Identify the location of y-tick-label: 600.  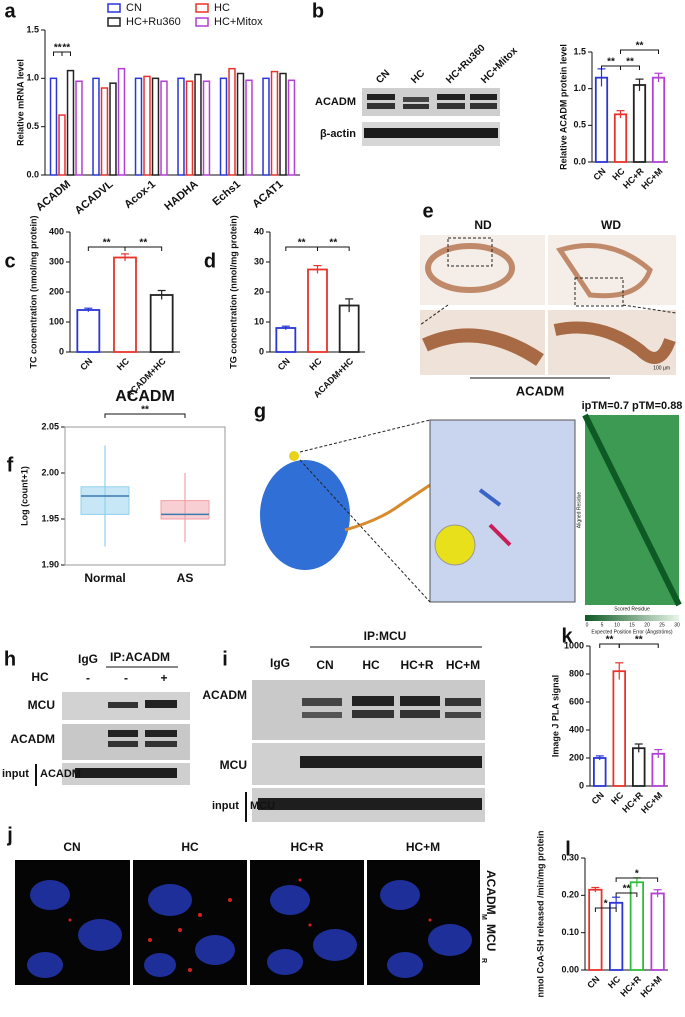
(576, 701).